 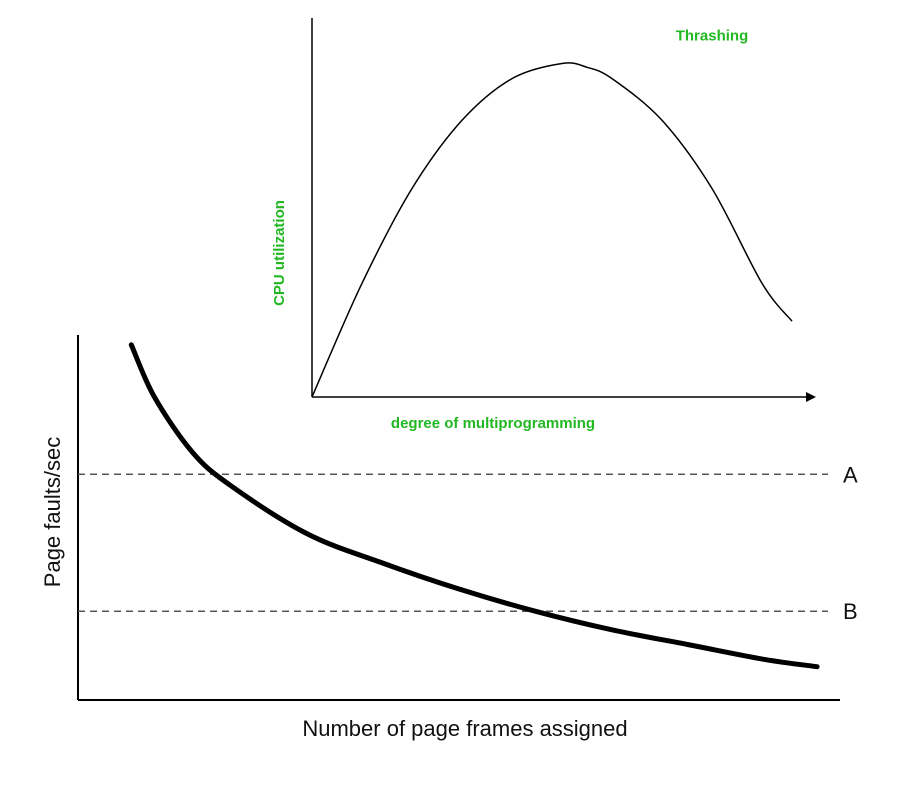 What do you see at coordinates (464, 728) in the screenshot?
I see `bottom-x-axis-label: Number of page frames assigned` at bounding box center [464, 728].